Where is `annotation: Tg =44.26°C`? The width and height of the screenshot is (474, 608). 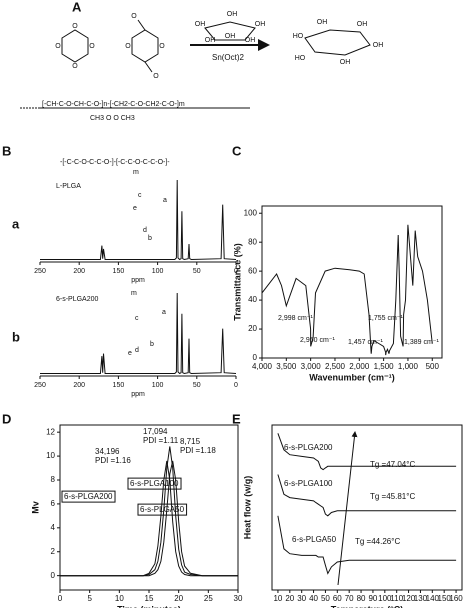
annotation: Tg =44.26°C is located at coordinates (377, 541).